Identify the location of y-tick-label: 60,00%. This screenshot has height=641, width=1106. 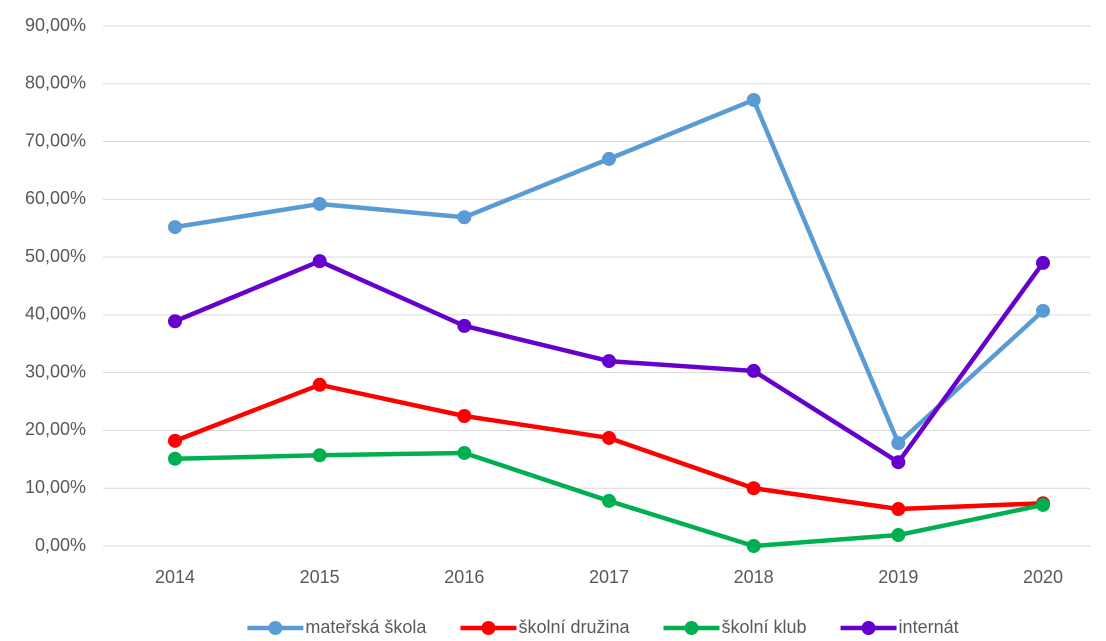
(55, 198).